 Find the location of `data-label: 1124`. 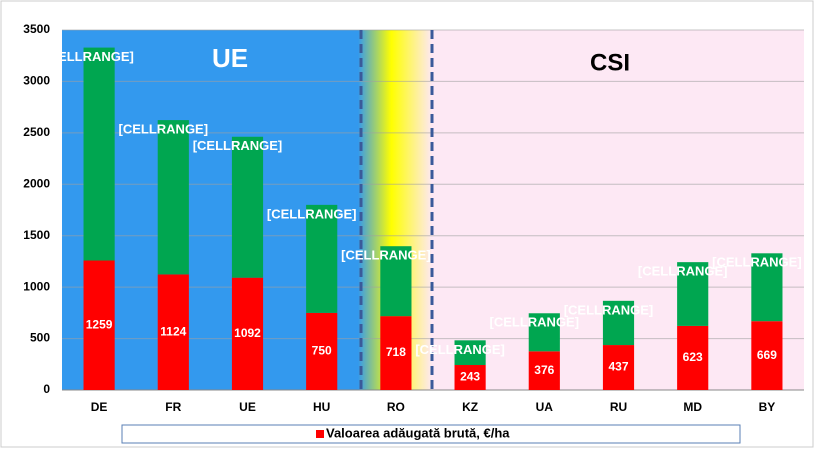

data-label: 1124 is located at coordinates (173, 331).